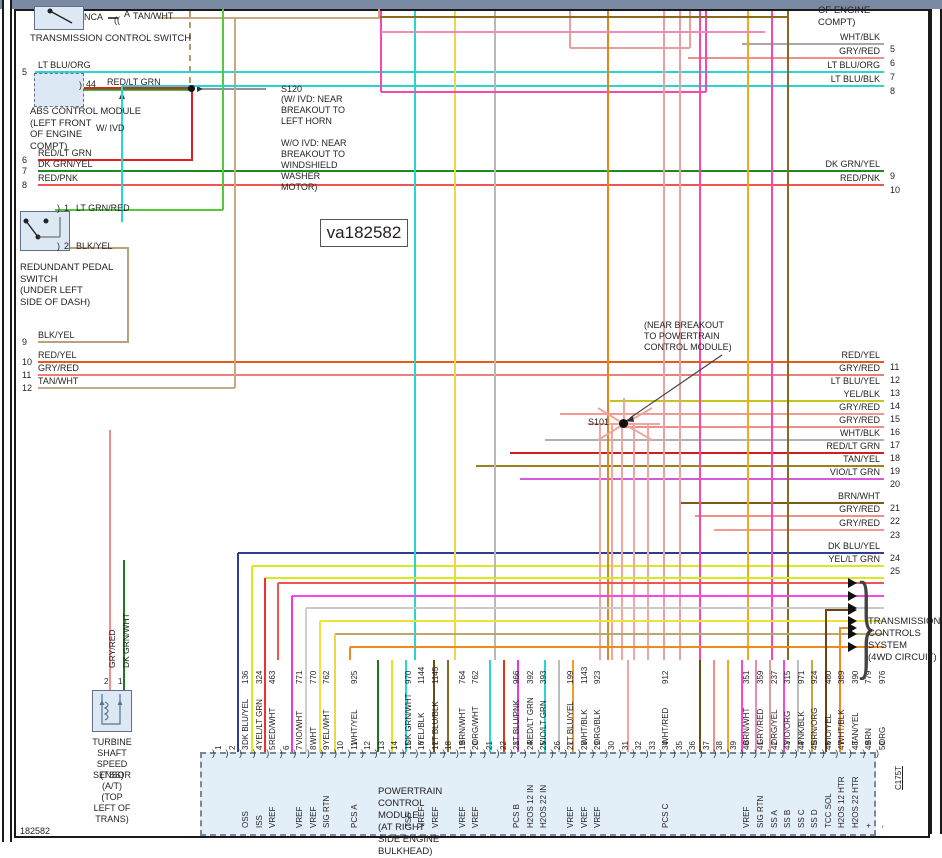 This screenshot has height=858, width=942. I want to click on left-terminal-number: 5, so click(25, 72).